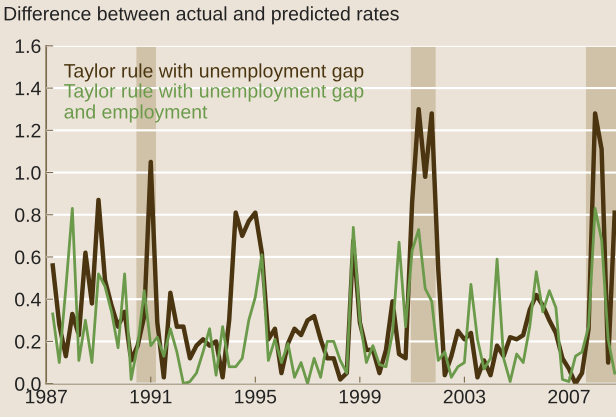 This screenshot has width=616, height=417. Describe the element at coordinates (28, 46) in the screenshot. I see `y-tick-label: 1.6` at that location.